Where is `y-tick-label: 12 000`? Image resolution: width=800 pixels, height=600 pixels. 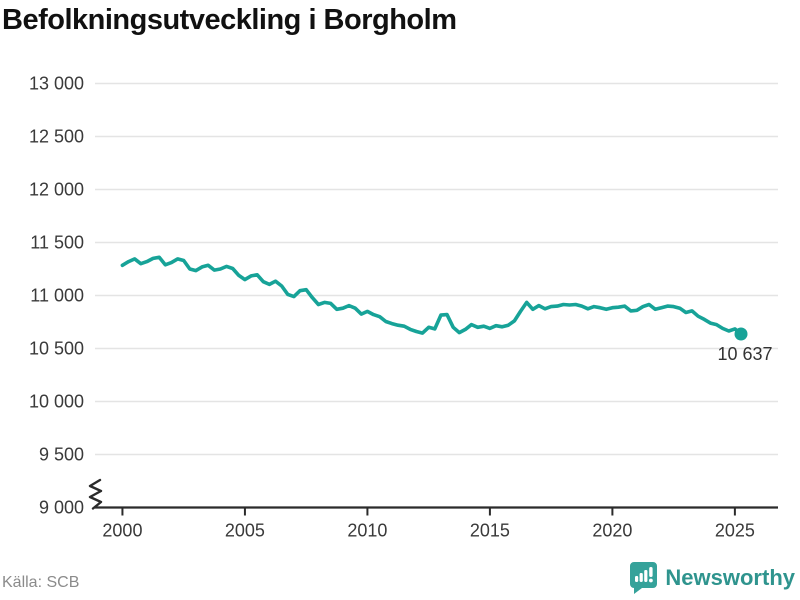
y-tick-label: 12 000 is located at coordinates (56, 190).